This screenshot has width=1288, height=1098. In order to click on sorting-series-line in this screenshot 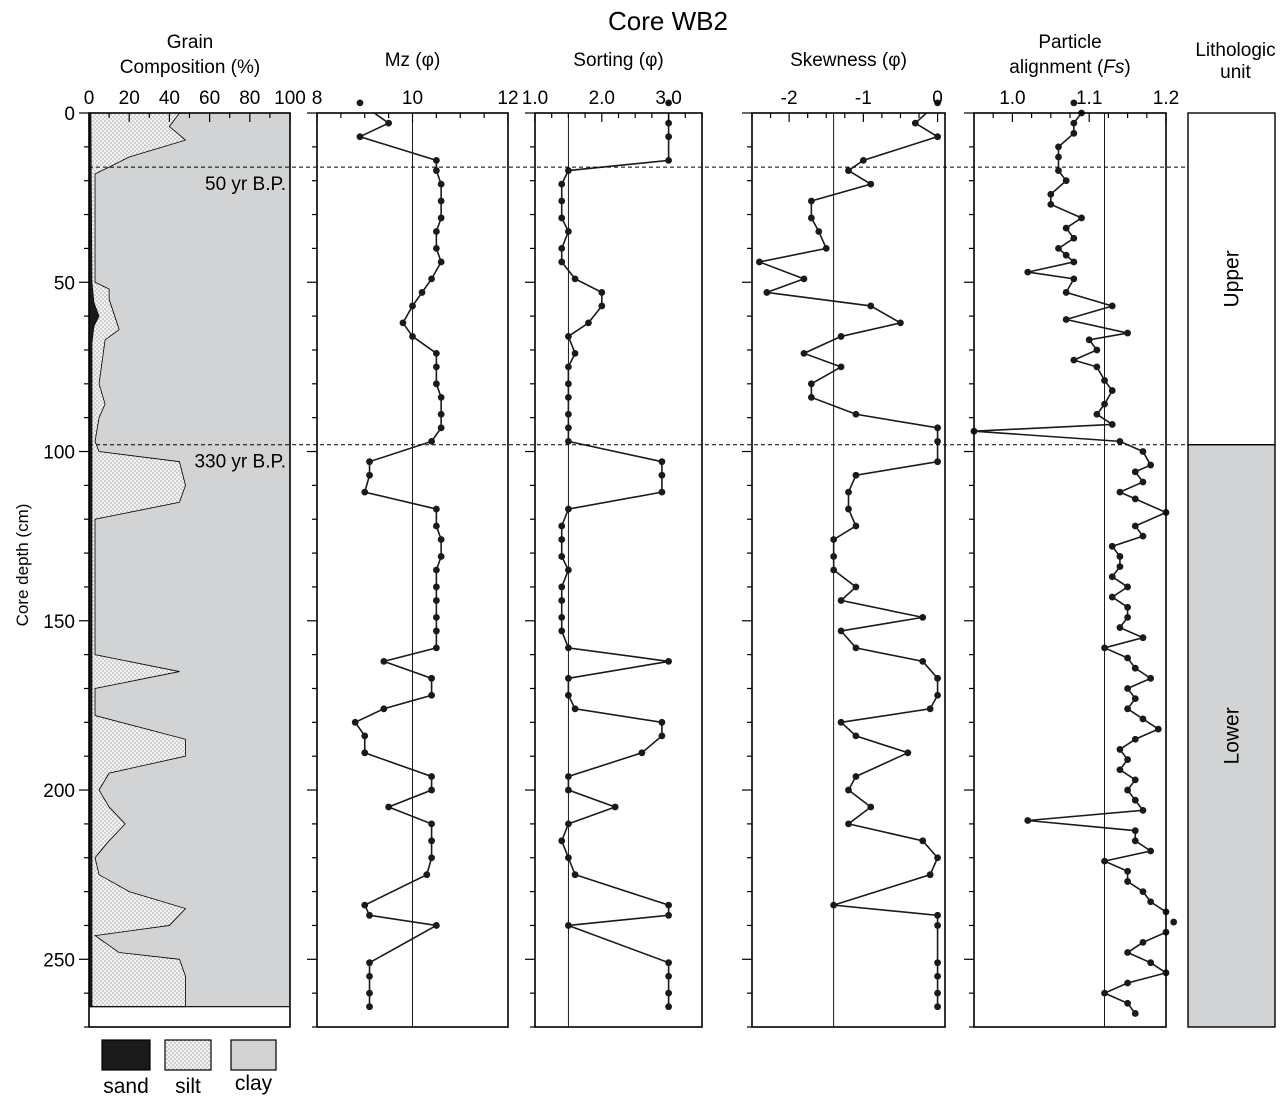, I will do `click(615, 560)`.